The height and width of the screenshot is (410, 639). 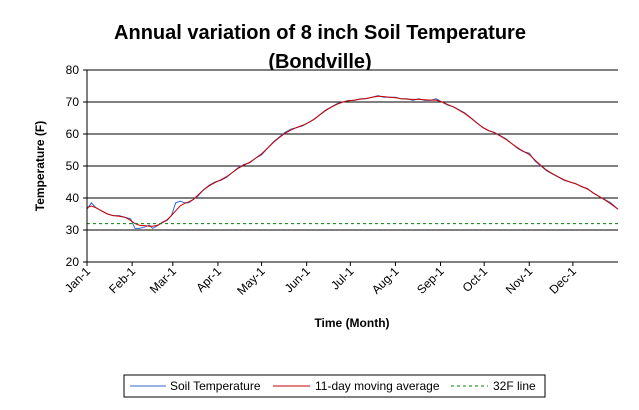 I want to click on y-tick-label-80: 80, so click(x=73, y=70).